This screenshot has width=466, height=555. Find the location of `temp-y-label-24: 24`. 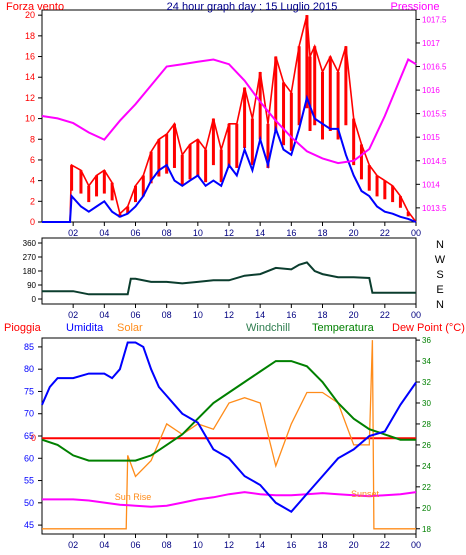

temp-y-label-24: 24 is located at coordinates (426, 466).